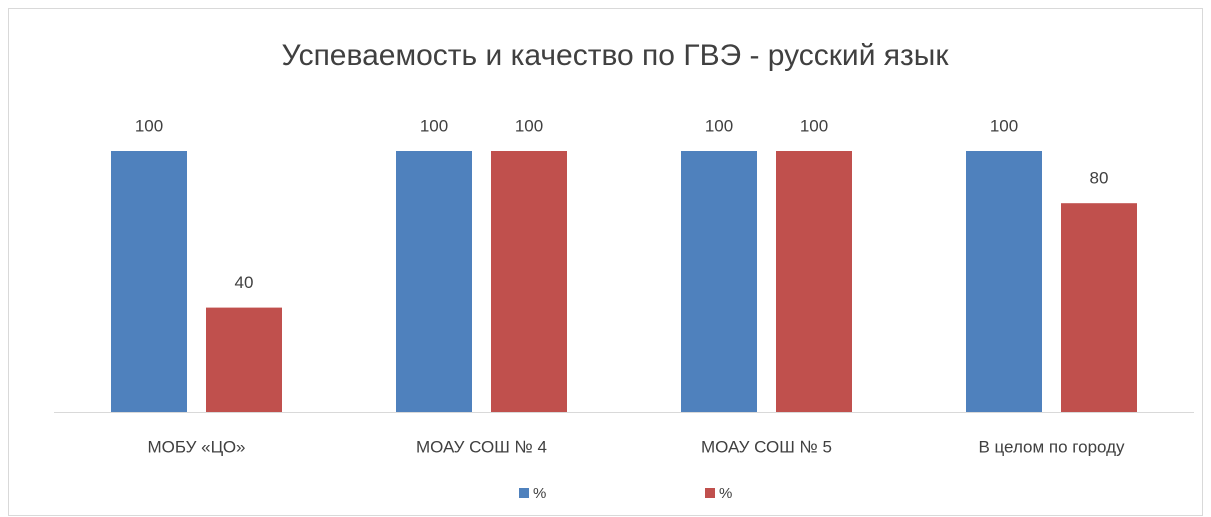 Image resolution: width=1211 pixels, height=517 pixels. What do you see at coordinates (1099, 178) in the screenshot?
I see `data-label: 80` at bounding box center [1099, 178].